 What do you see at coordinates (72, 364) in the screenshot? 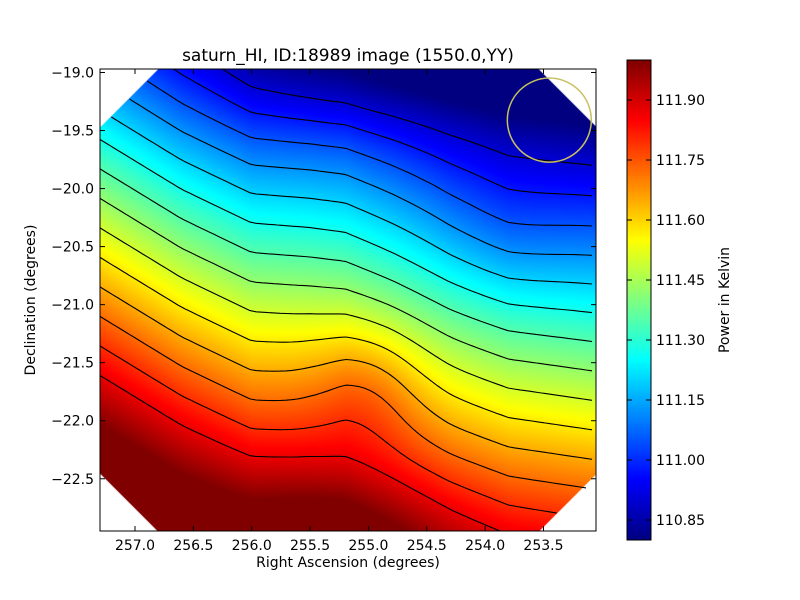
I see `y-tick-label: −21.5` at bounding box center [72, 364].